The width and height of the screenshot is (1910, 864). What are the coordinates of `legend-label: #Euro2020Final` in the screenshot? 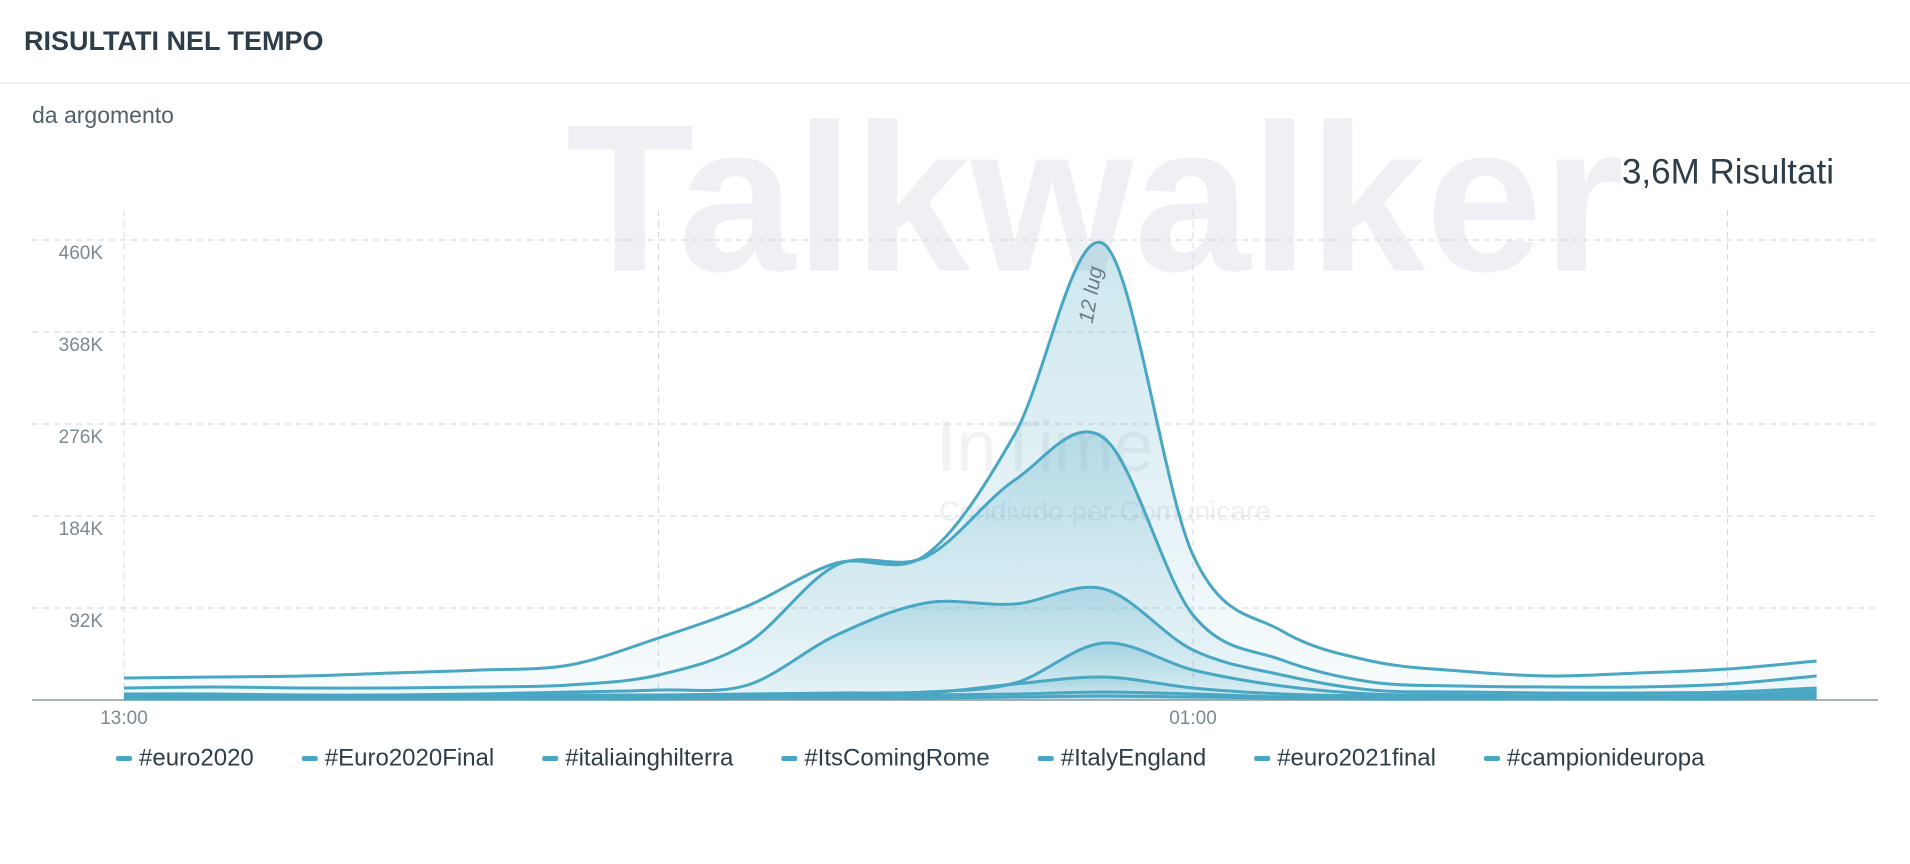 It's located at (409, 757).